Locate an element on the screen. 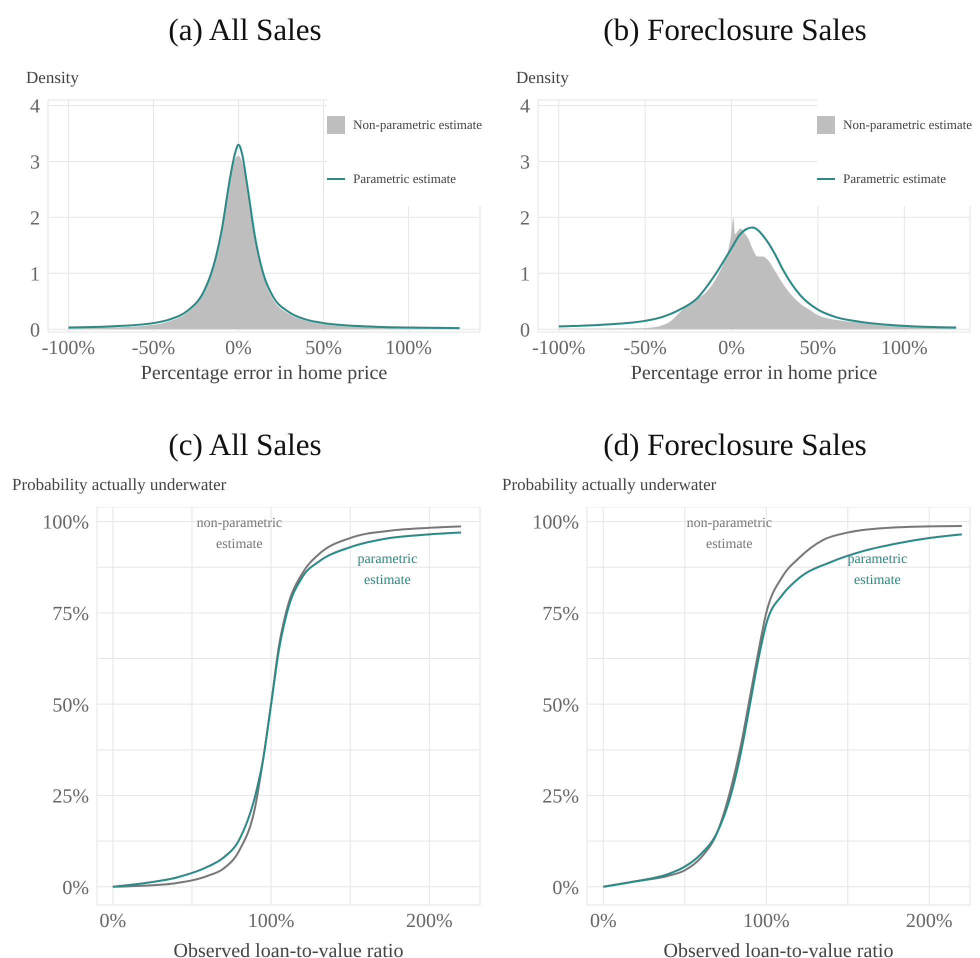  chart-title: (c) All Sales is located at coordinates (245, 445).